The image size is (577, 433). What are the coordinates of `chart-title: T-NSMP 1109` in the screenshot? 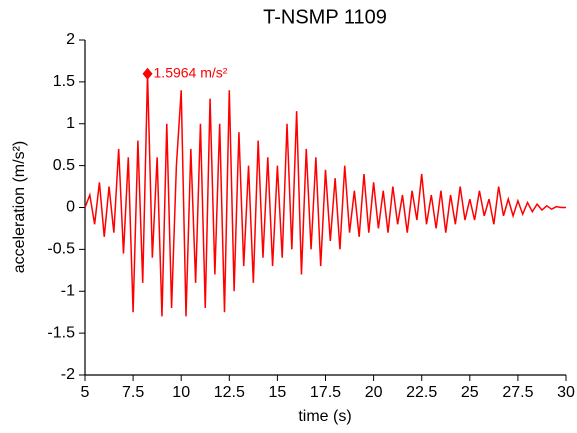 It's located at (325, 17).